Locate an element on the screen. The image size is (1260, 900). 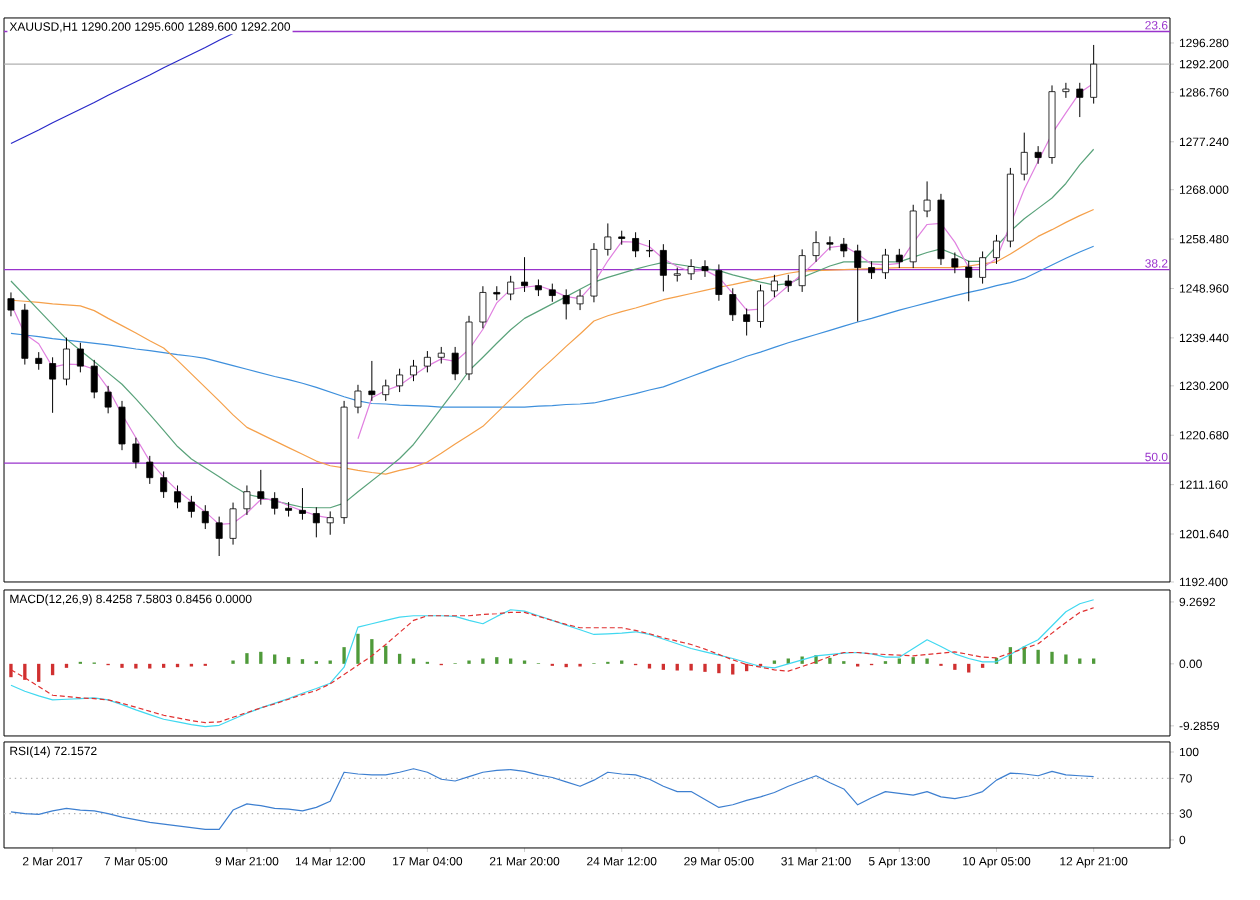
line-series is located at coordinates (122, 88).